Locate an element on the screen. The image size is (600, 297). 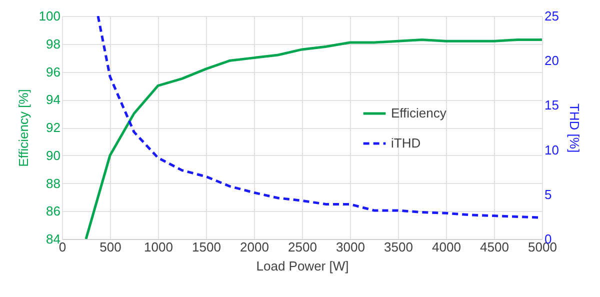
x-tick-label: 2500 is located at coordinates (302, 247).